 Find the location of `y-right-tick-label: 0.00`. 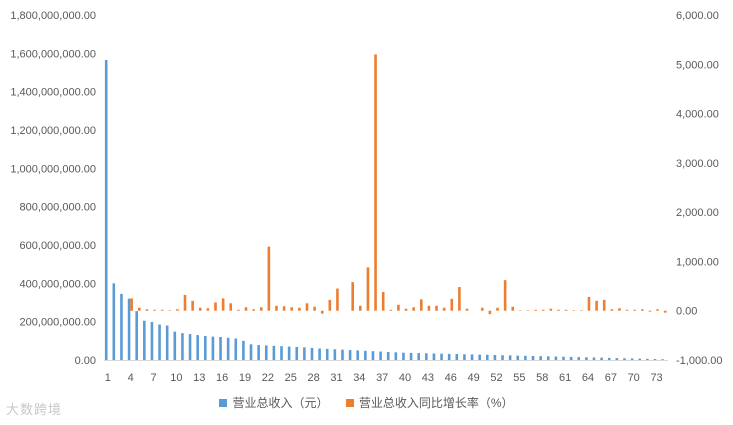

y-right-tick-label: 0.00 is located at coordinates (686, 312).